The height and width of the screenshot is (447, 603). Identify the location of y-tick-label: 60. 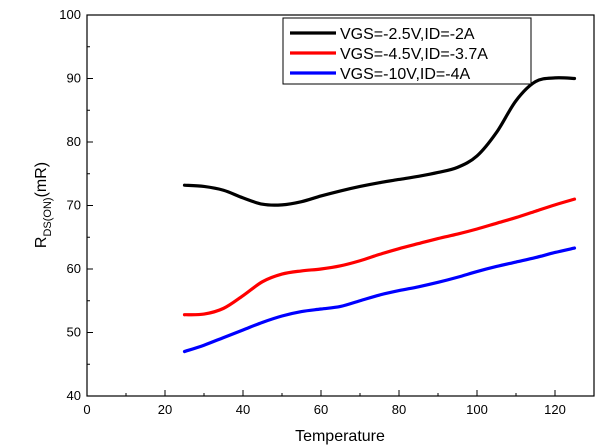
(74, 268).